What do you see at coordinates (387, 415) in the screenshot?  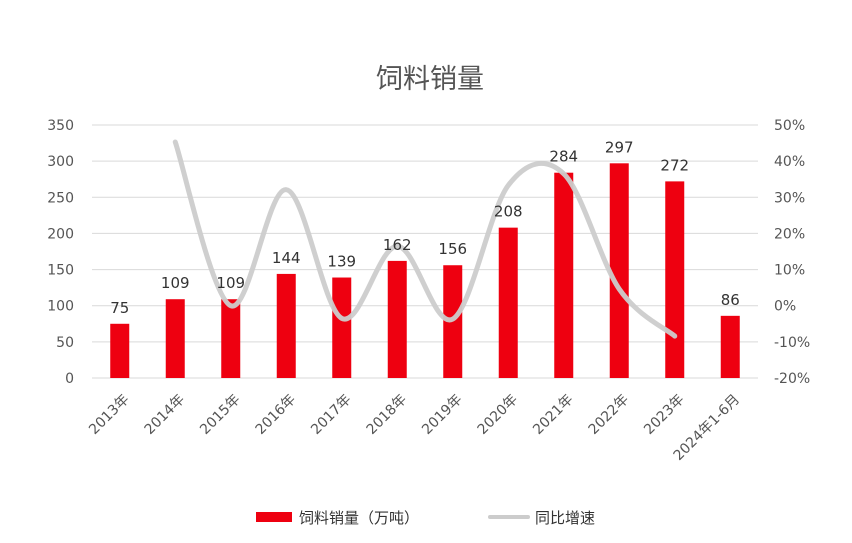 I see `x-tick-label: 2018年` at bounding box center [387, 415].